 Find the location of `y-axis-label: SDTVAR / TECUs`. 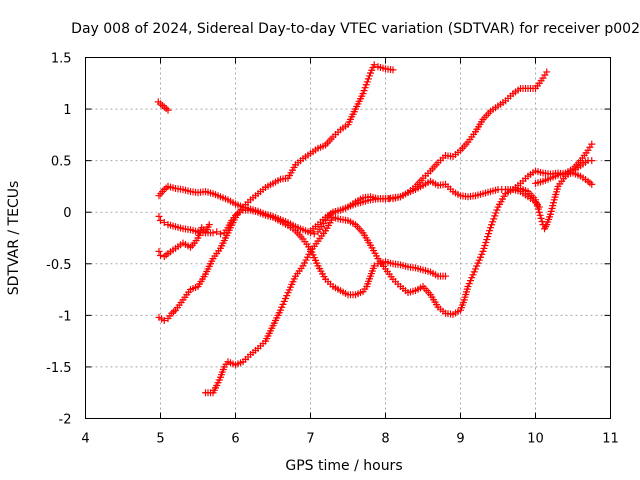

y-axis-label: SDTVAR / TECUs is located at coordinates (14, 238).